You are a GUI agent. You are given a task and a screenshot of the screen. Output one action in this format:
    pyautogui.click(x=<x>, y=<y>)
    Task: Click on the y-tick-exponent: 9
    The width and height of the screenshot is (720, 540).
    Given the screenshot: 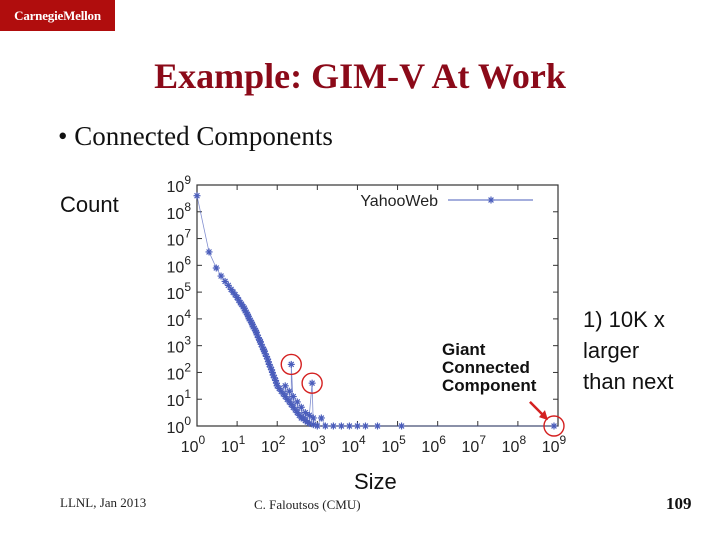 What is the action you would take?
    pyautogui.click(x=187, y=180)
    